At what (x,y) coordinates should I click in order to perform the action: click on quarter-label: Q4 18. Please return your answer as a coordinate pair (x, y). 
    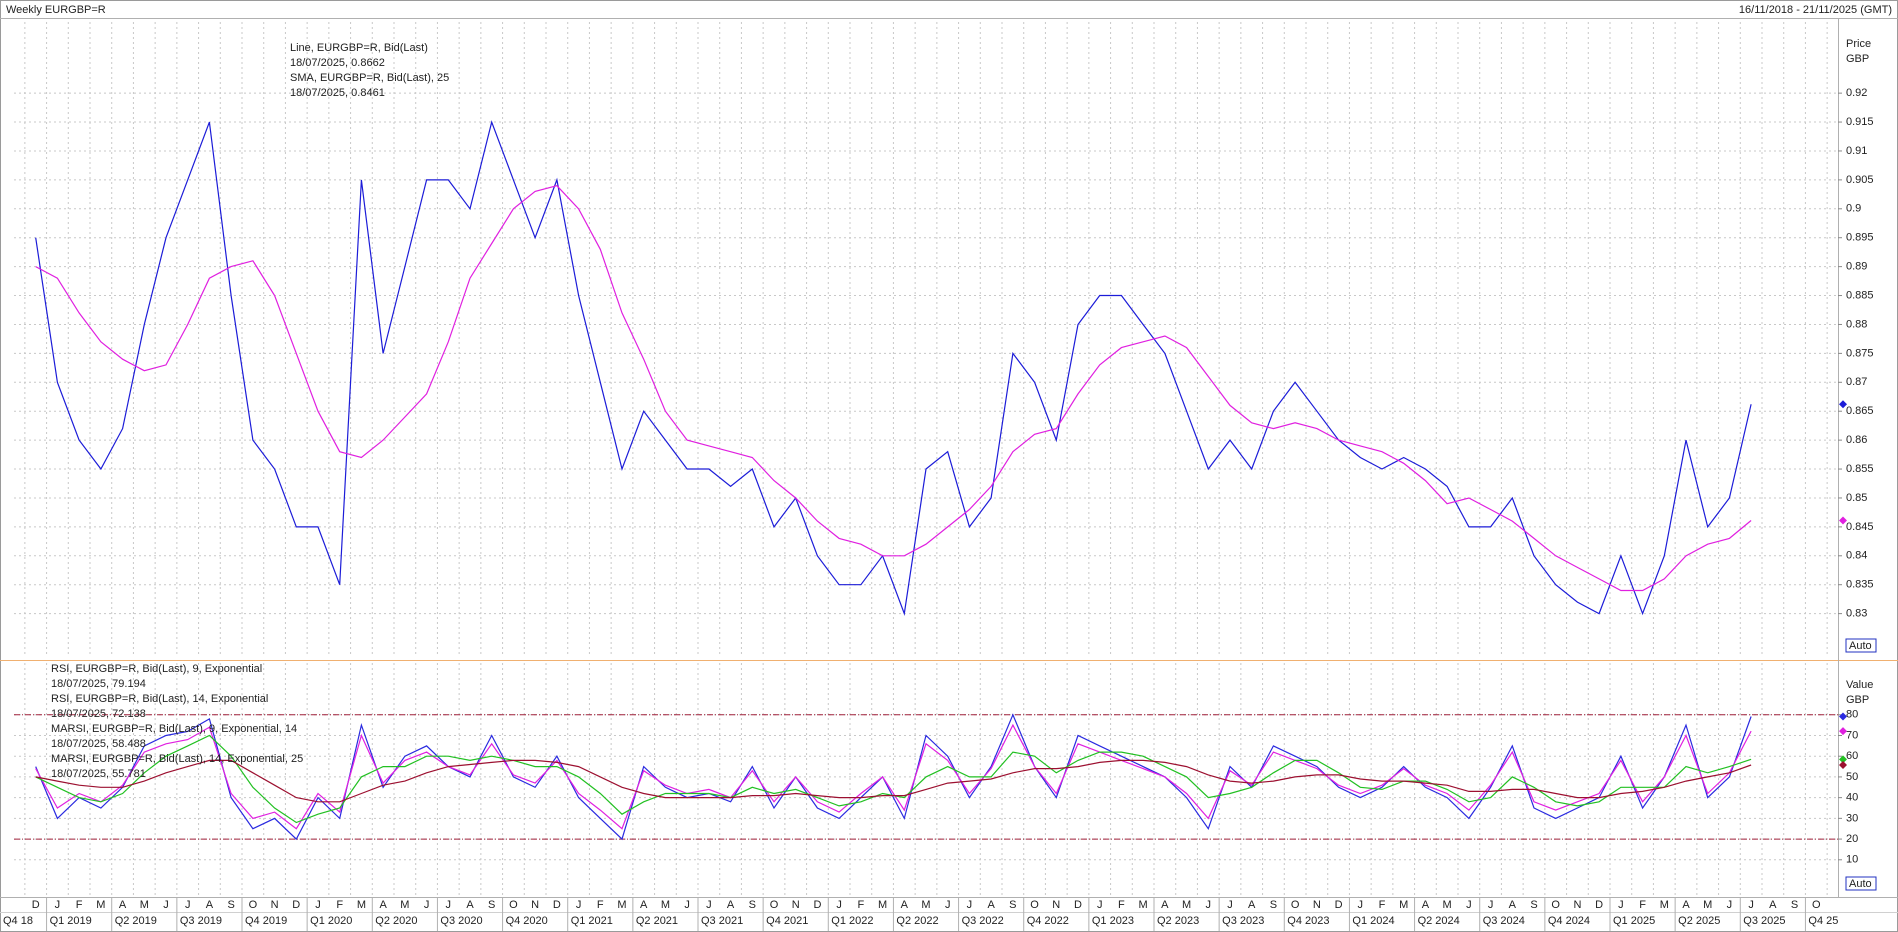
    Looking at the image, I should click on (18, 921).